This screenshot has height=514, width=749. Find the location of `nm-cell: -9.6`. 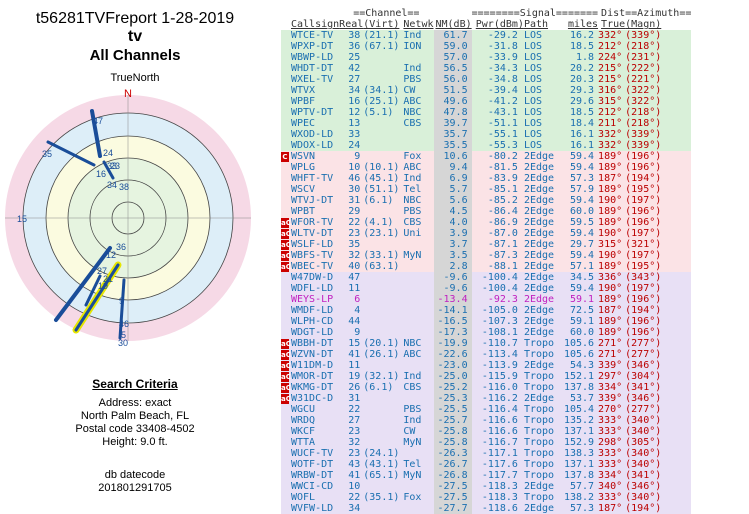

nm-cell: -9.6 is located at coordinates (452, 277).